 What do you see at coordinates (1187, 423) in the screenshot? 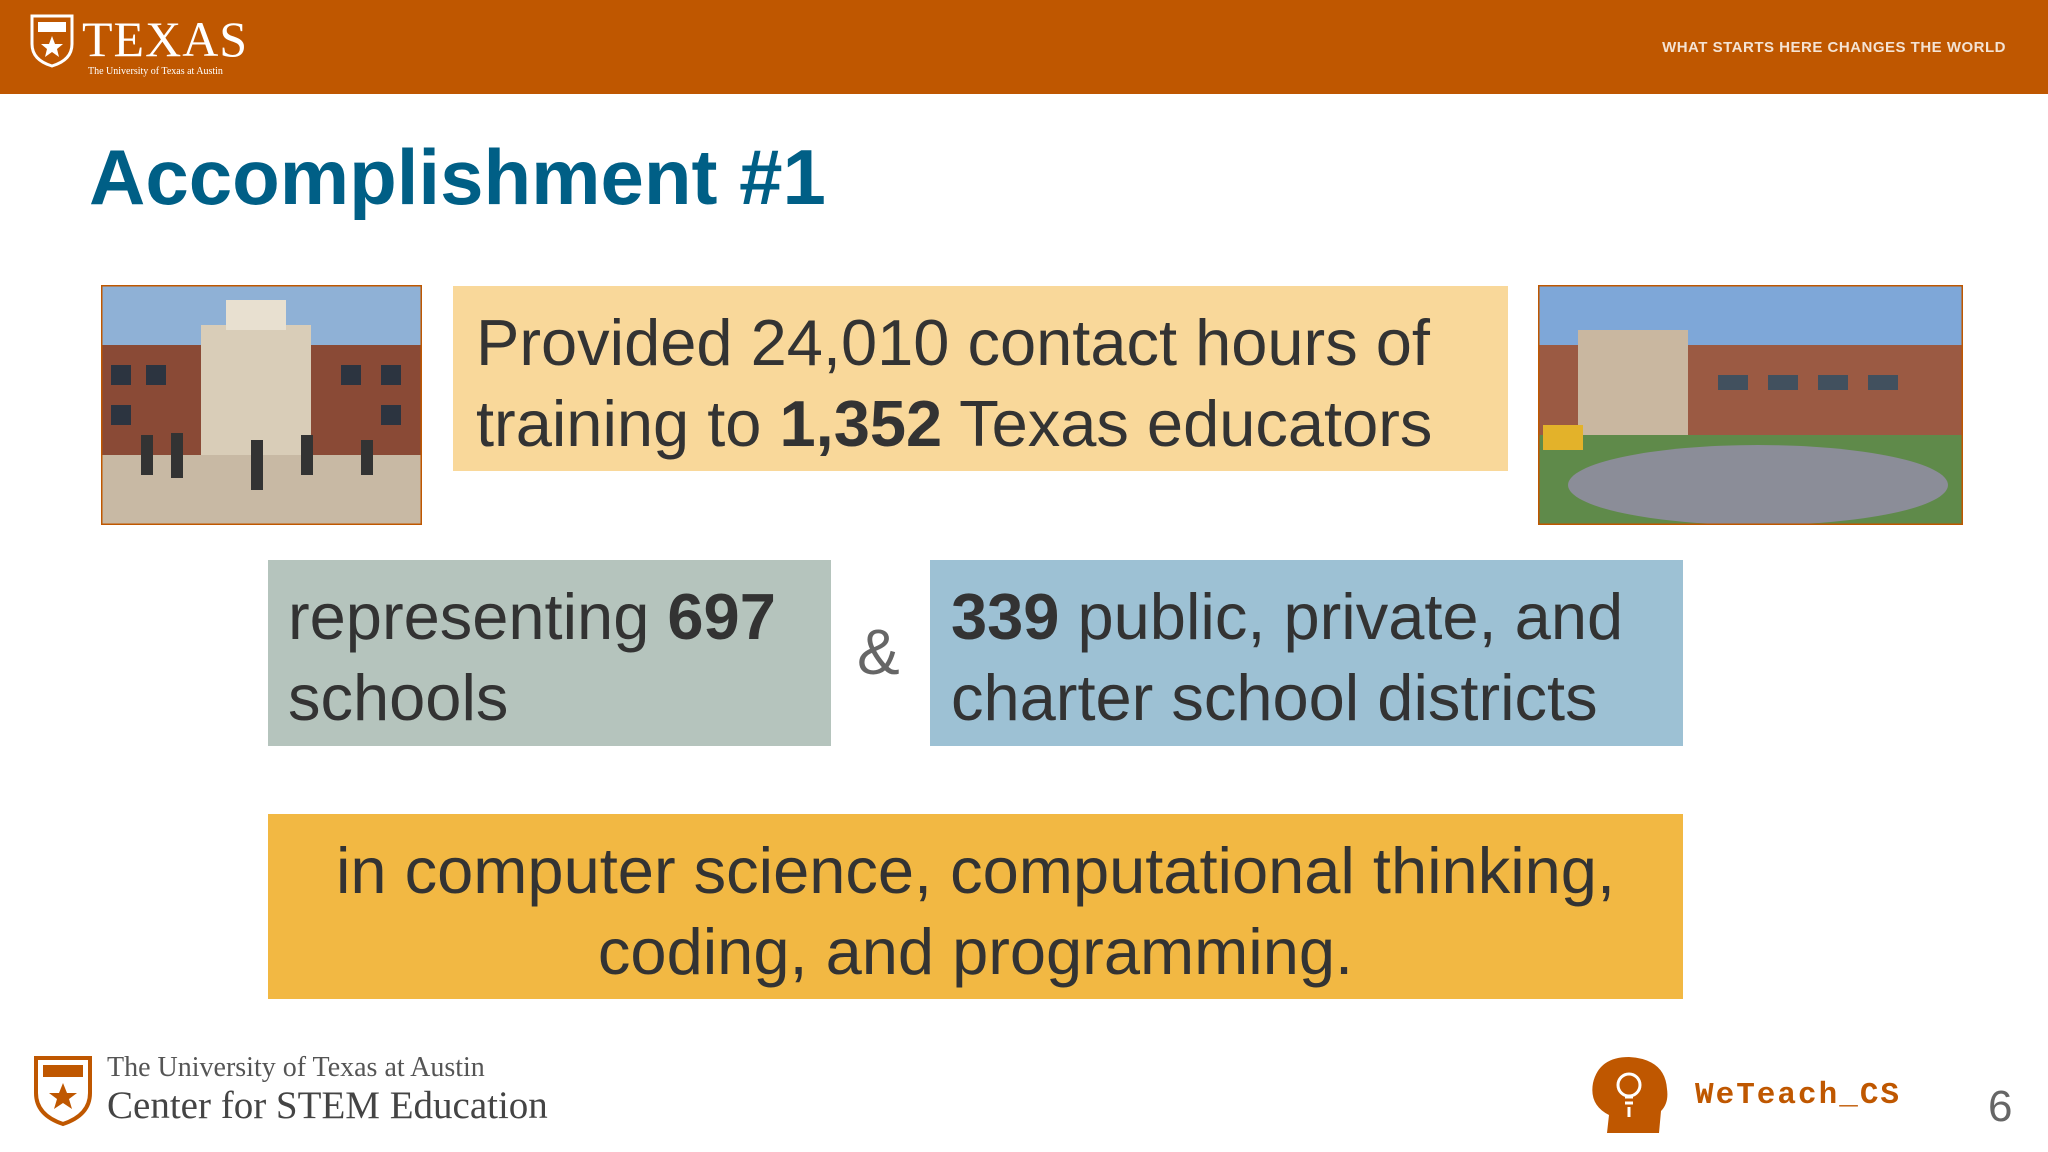
I see `text-segment: Texas educators` at bounding box center [1187, 423].